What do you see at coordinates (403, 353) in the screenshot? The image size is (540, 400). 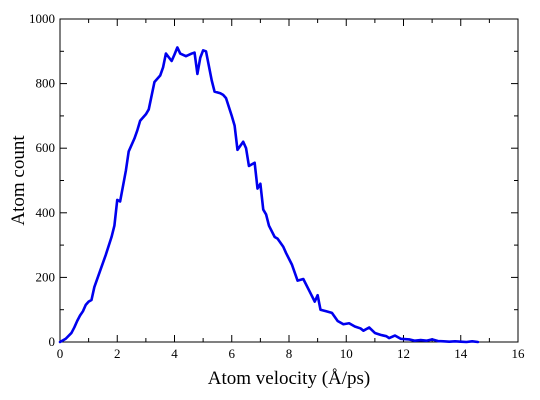 I see `x-tick-label: 12` at bounding box center [403, 353].